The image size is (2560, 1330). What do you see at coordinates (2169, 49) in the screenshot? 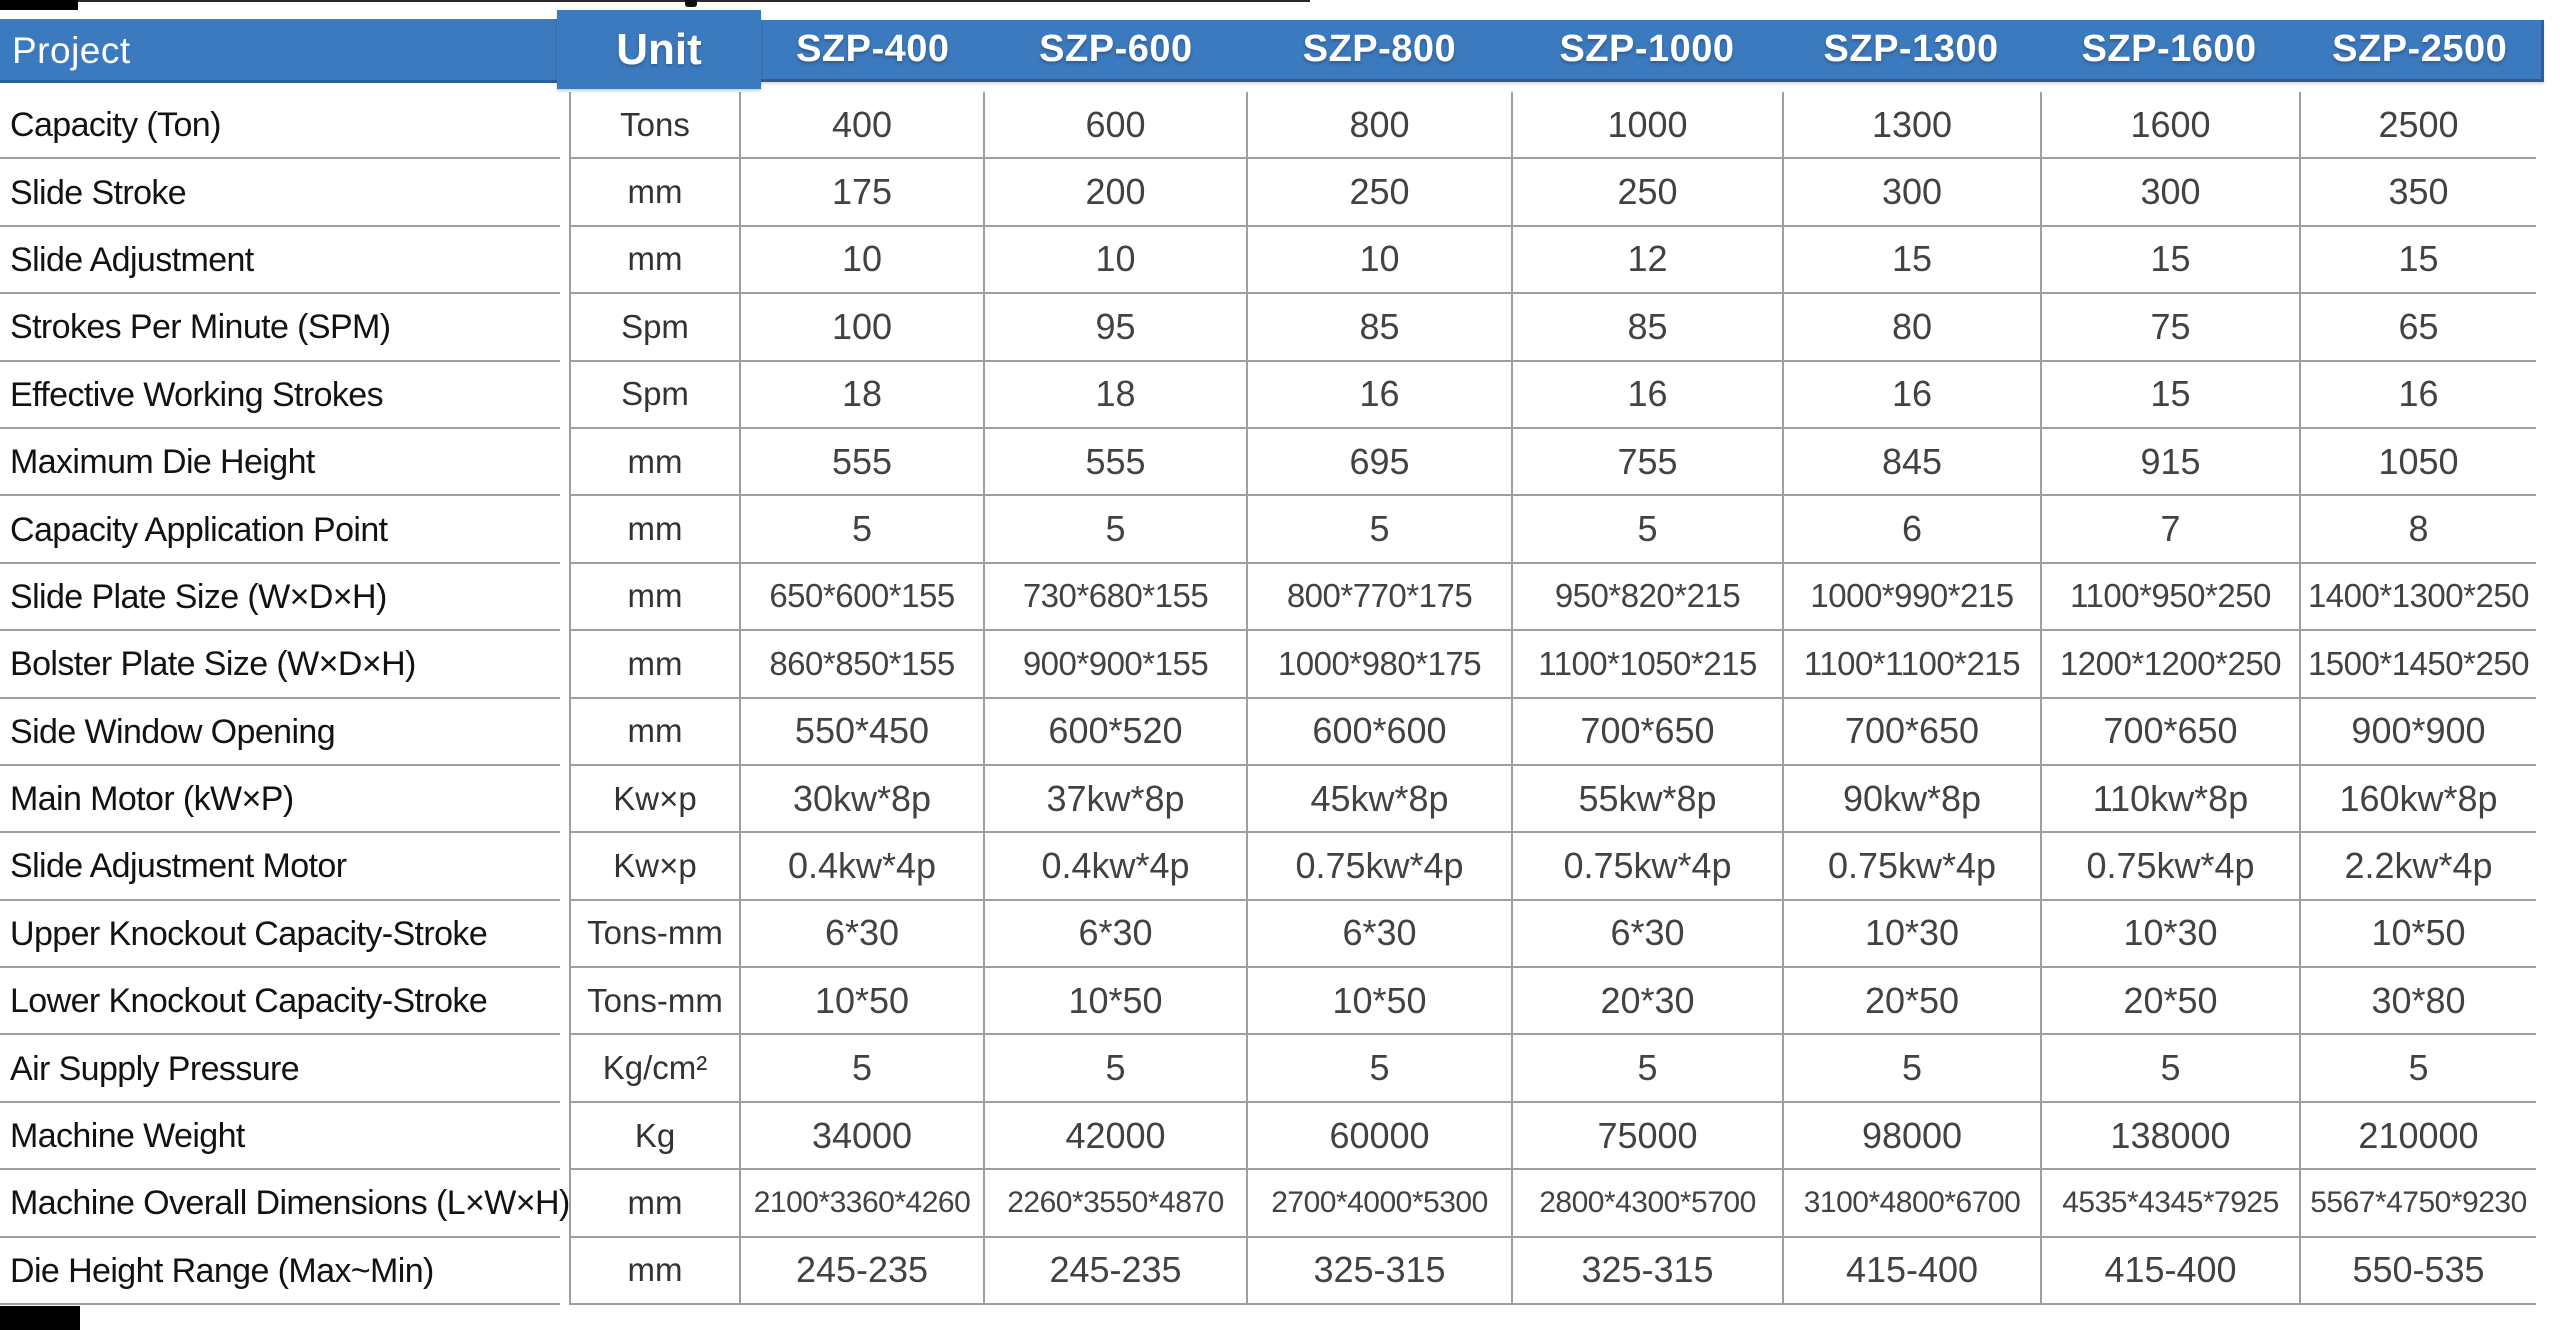
I see `model-header-szp-1600: SZP-1600` at bounding box center [2169, 49].